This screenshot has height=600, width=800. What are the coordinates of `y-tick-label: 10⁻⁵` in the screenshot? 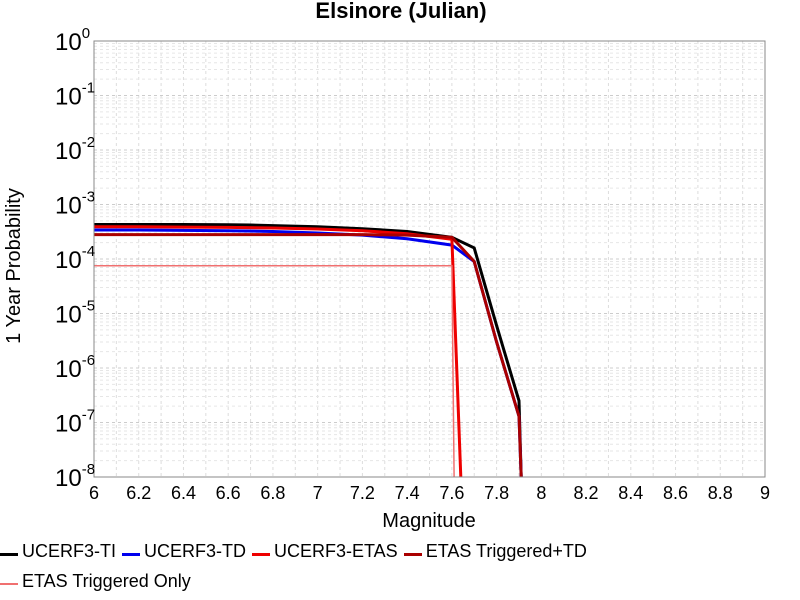 It's located at (75, 313).